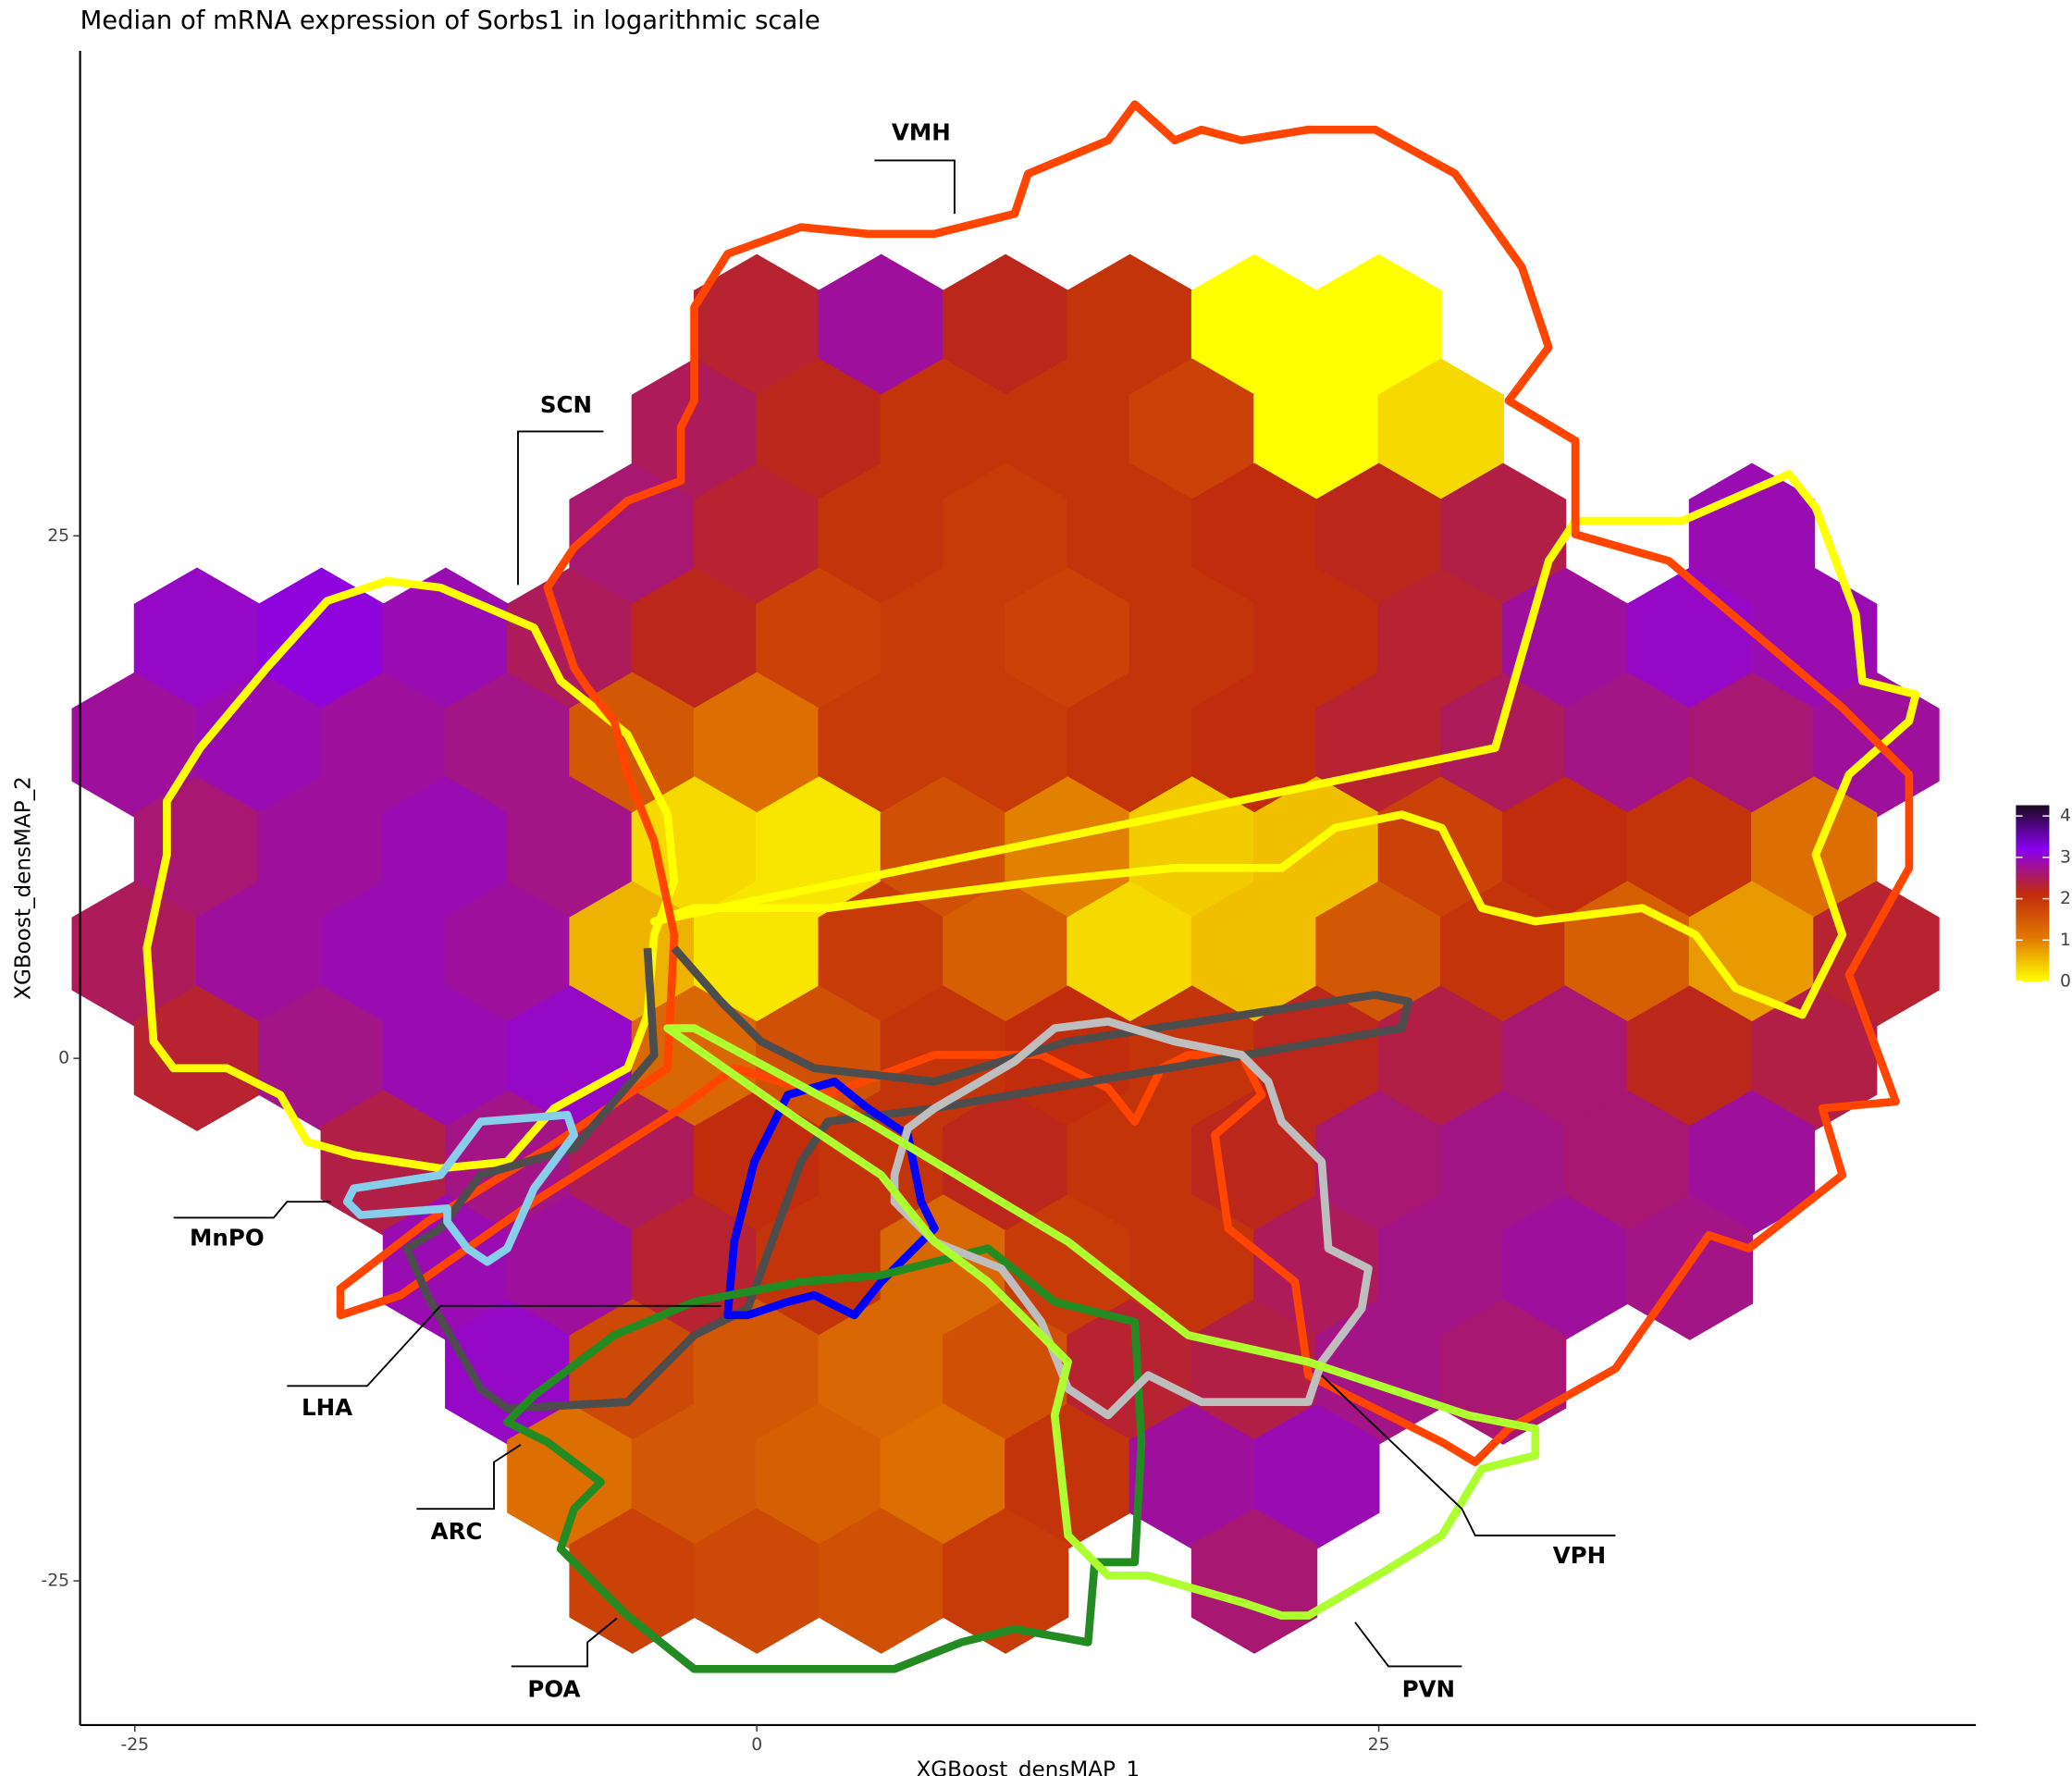 This screenshot has height=1776, width=2072. I want to click on x-tick-label: 25, so click(1379, 1745).